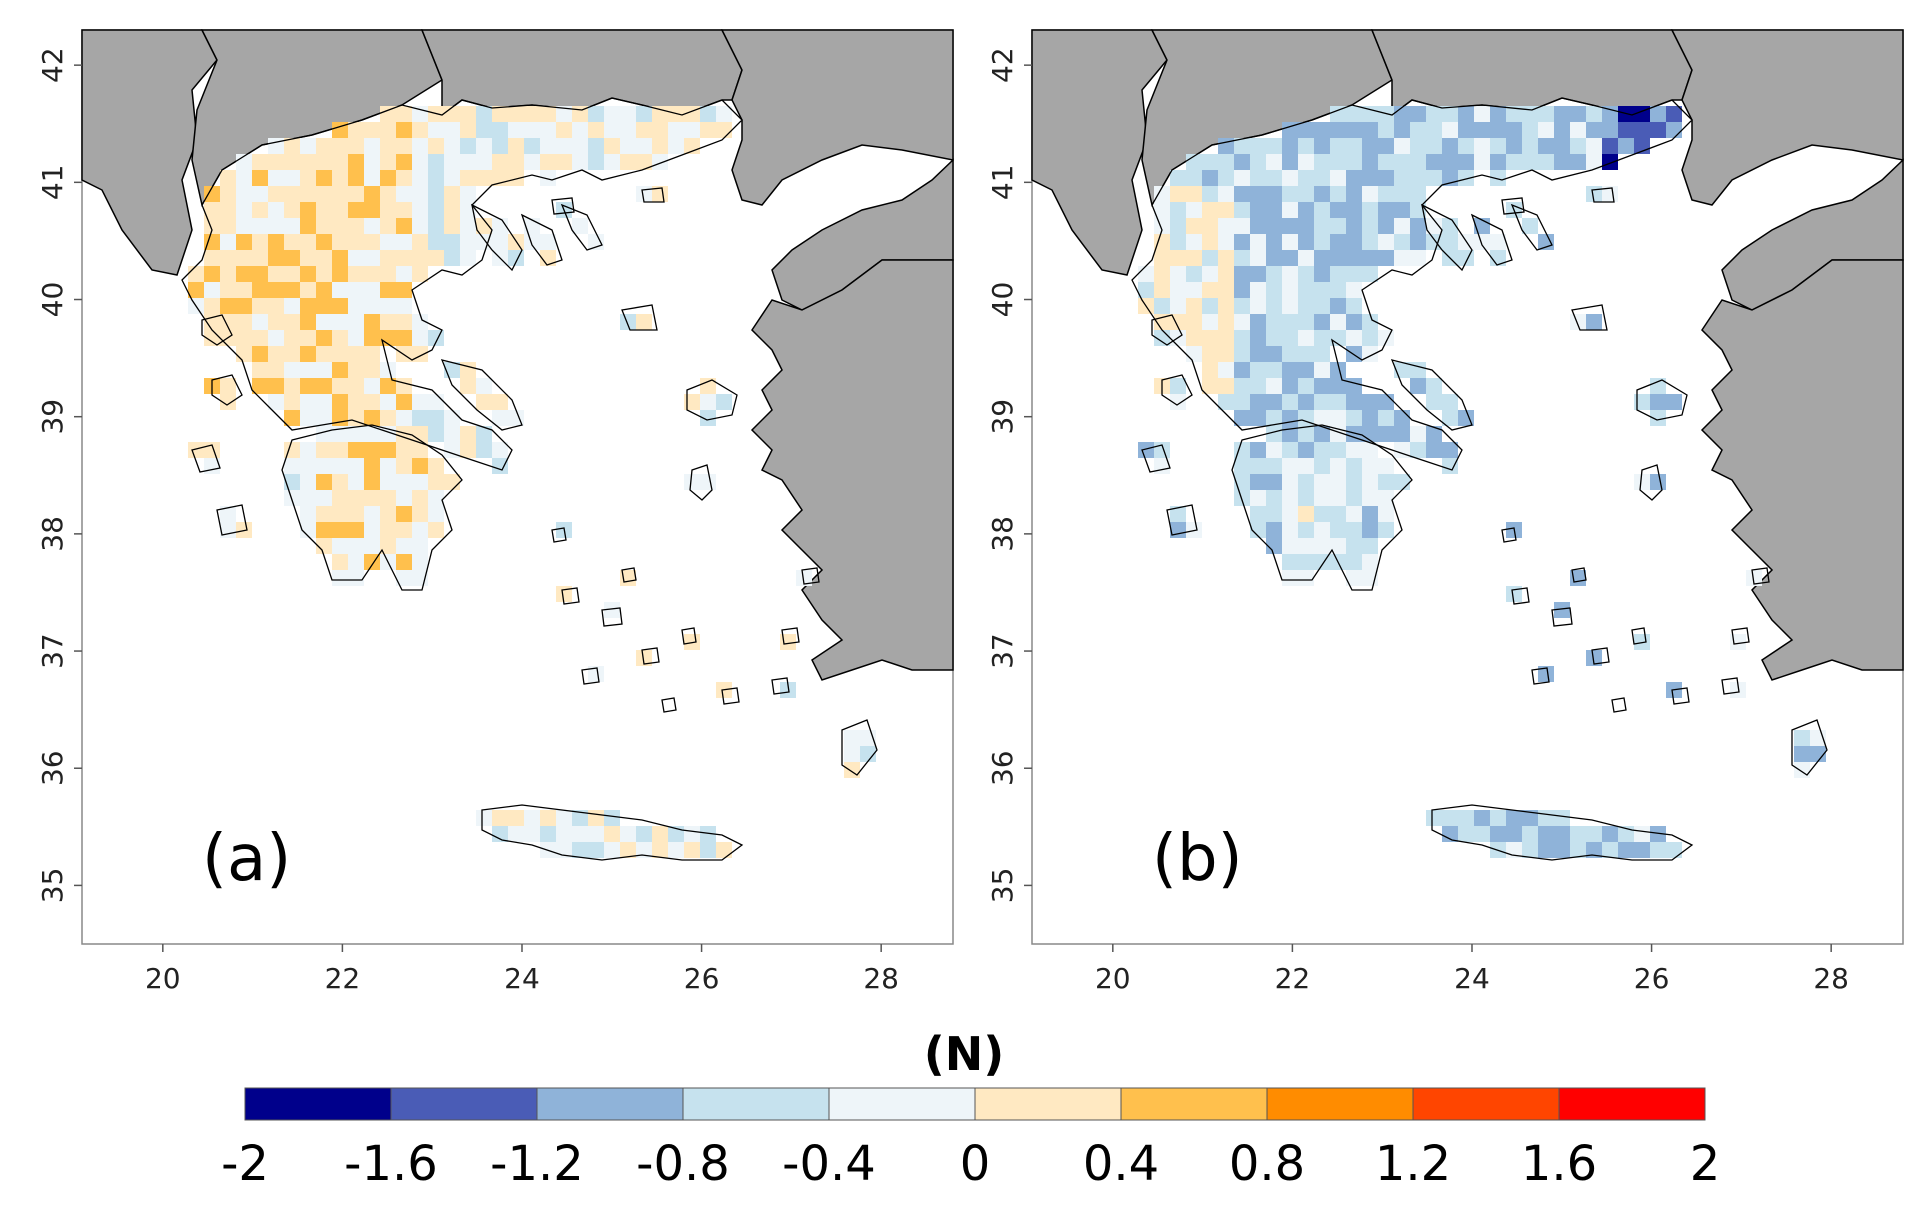  I want to click on colorbar-tick-label: -1.6, so click(391, 1164).